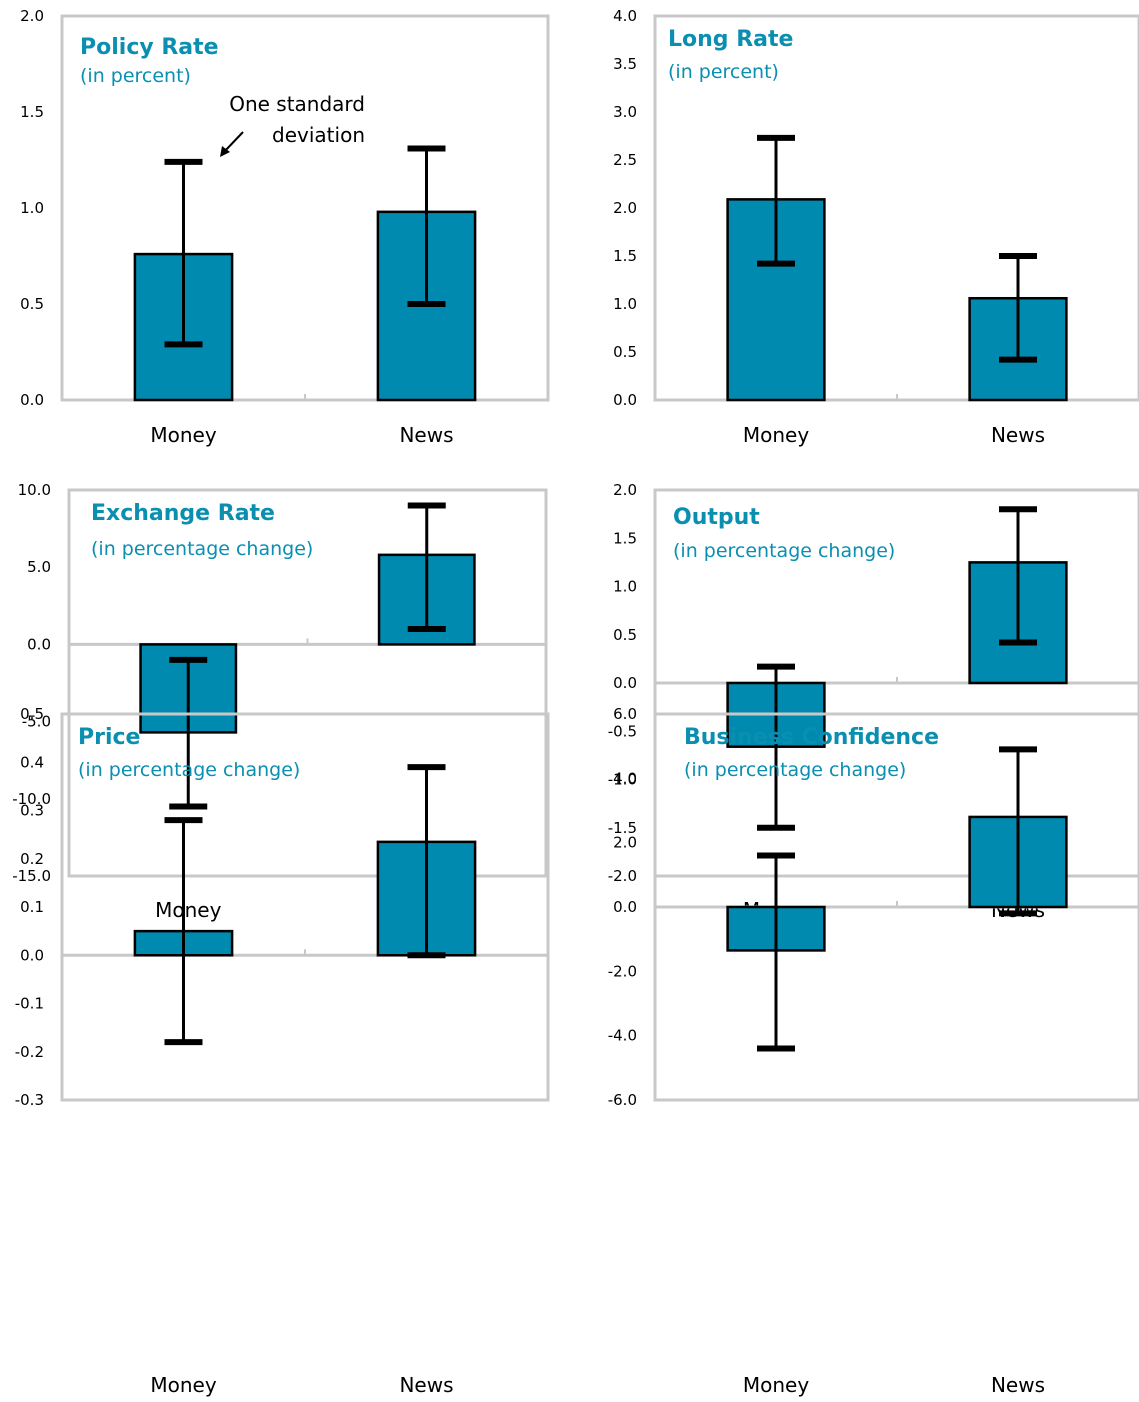 The height and width of the screenshot is (1402, 1139). I want to click on panel-title: Price, so click(109, 737).